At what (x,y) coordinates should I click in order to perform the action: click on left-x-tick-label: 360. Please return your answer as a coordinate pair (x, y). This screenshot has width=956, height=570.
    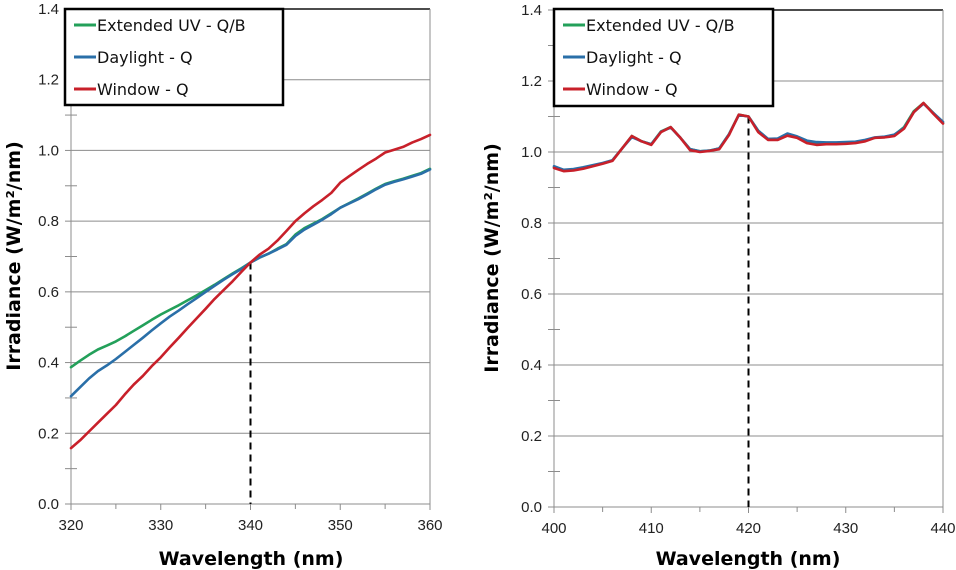
    Looking at the image, I should click on (429, 525).